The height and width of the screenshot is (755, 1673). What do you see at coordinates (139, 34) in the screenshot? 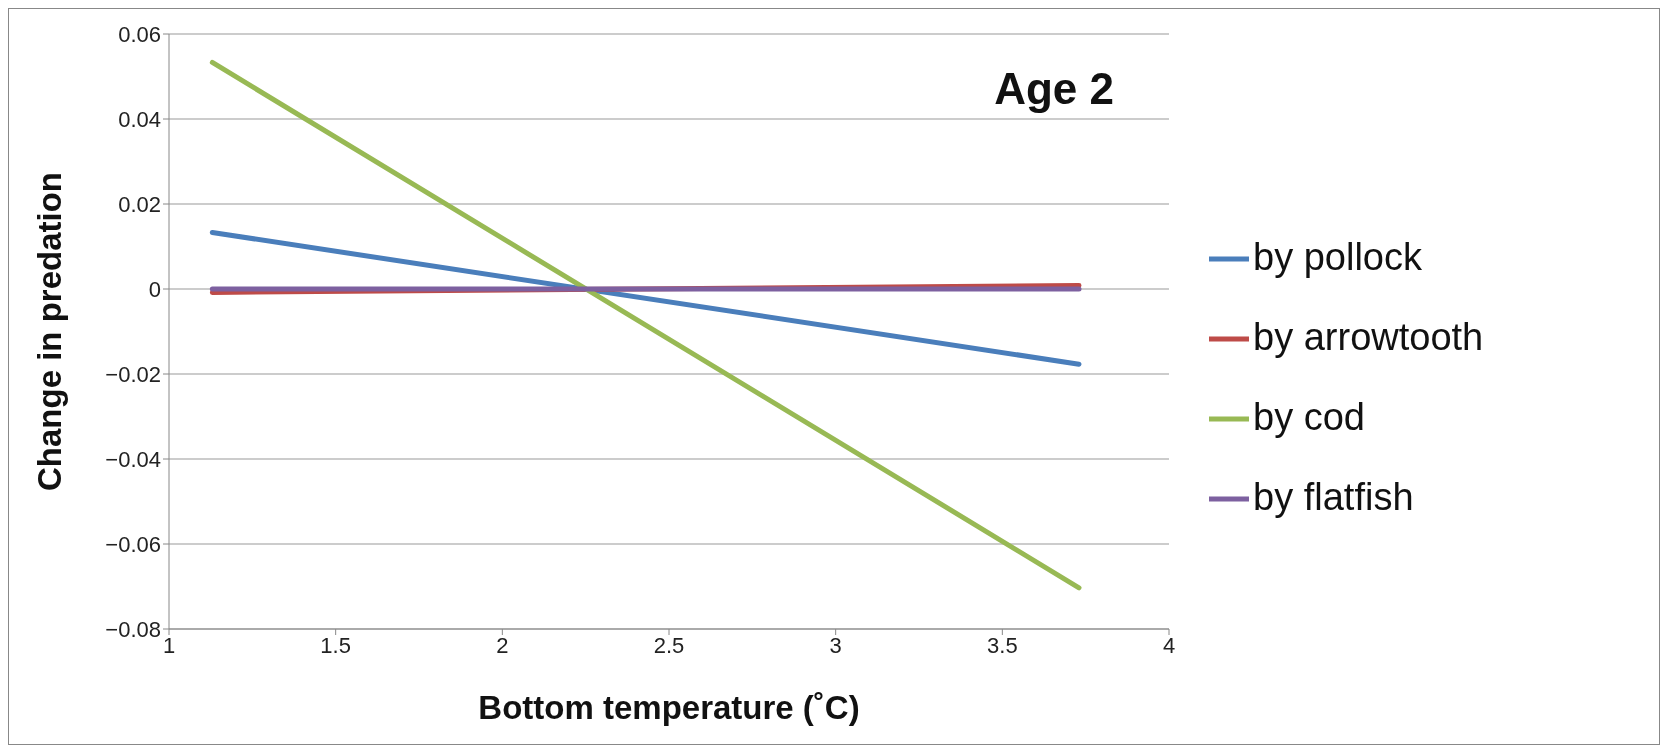
I see `y-tick-label: 0.06` at bounding box center [139, 34].